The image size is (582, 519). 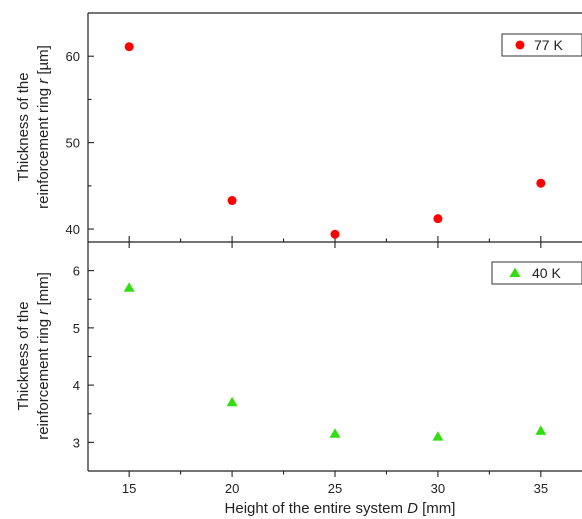 What do you see at coordinates (43, 356) in the screenshot?
I see `bottom-y-axis-title-line2: reinforcement ring r [mm]` at bounding box center [43, 356].